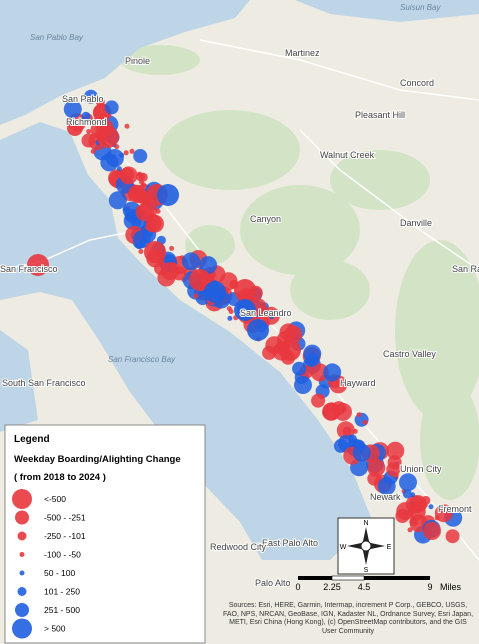 The image size is (479, 644). I want to click on legend-period: ( from 2018 to 2024 ), so click(60, 477).